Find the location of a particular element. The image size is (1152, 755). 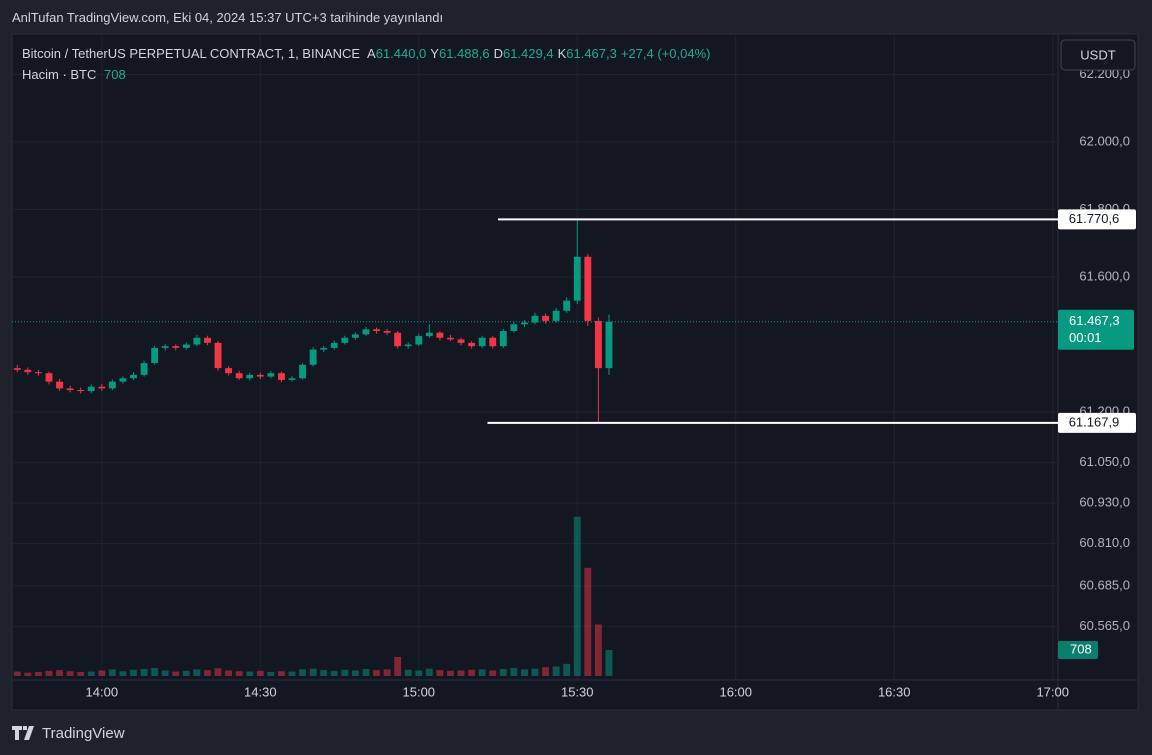

legend-volume: Hacim · BTC 708 is located at coordinates (76, 74).